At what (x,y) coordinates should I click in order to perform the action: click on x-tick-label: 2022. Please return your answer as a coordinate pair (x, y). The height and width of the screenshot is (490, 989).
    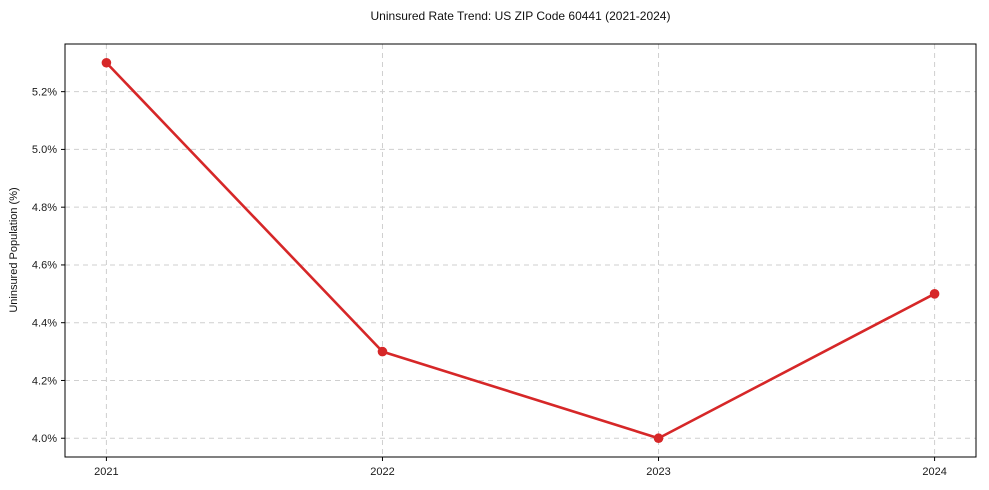
    Looking at the image, I should click on (382, 472).